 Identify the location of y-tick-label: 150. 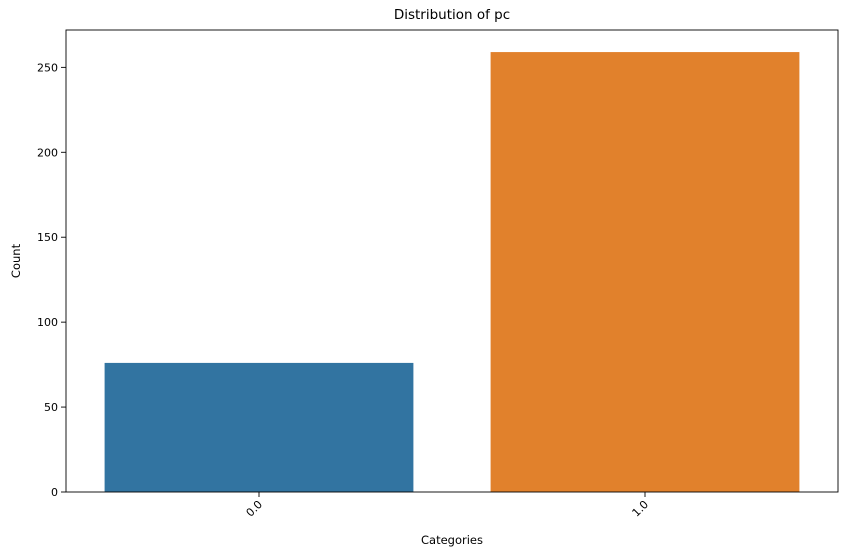
(47, 237).